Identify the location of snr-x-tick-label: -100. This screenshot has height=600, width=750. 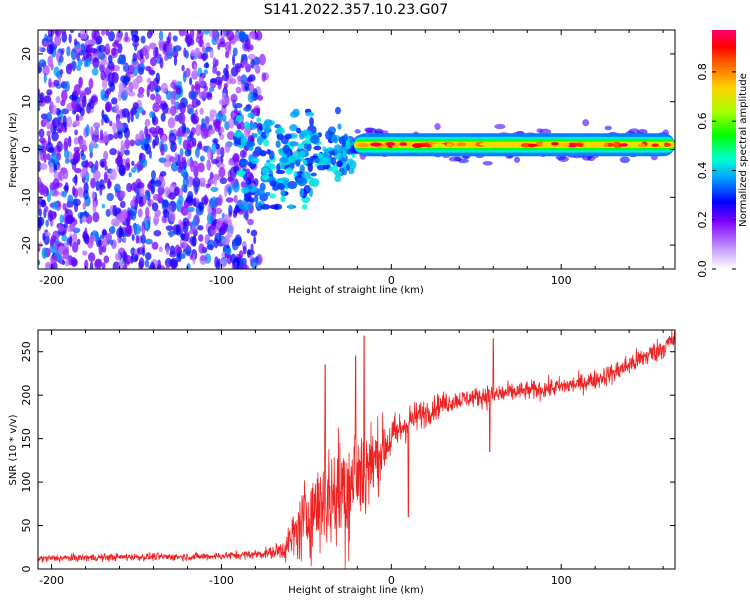
(221, 580).